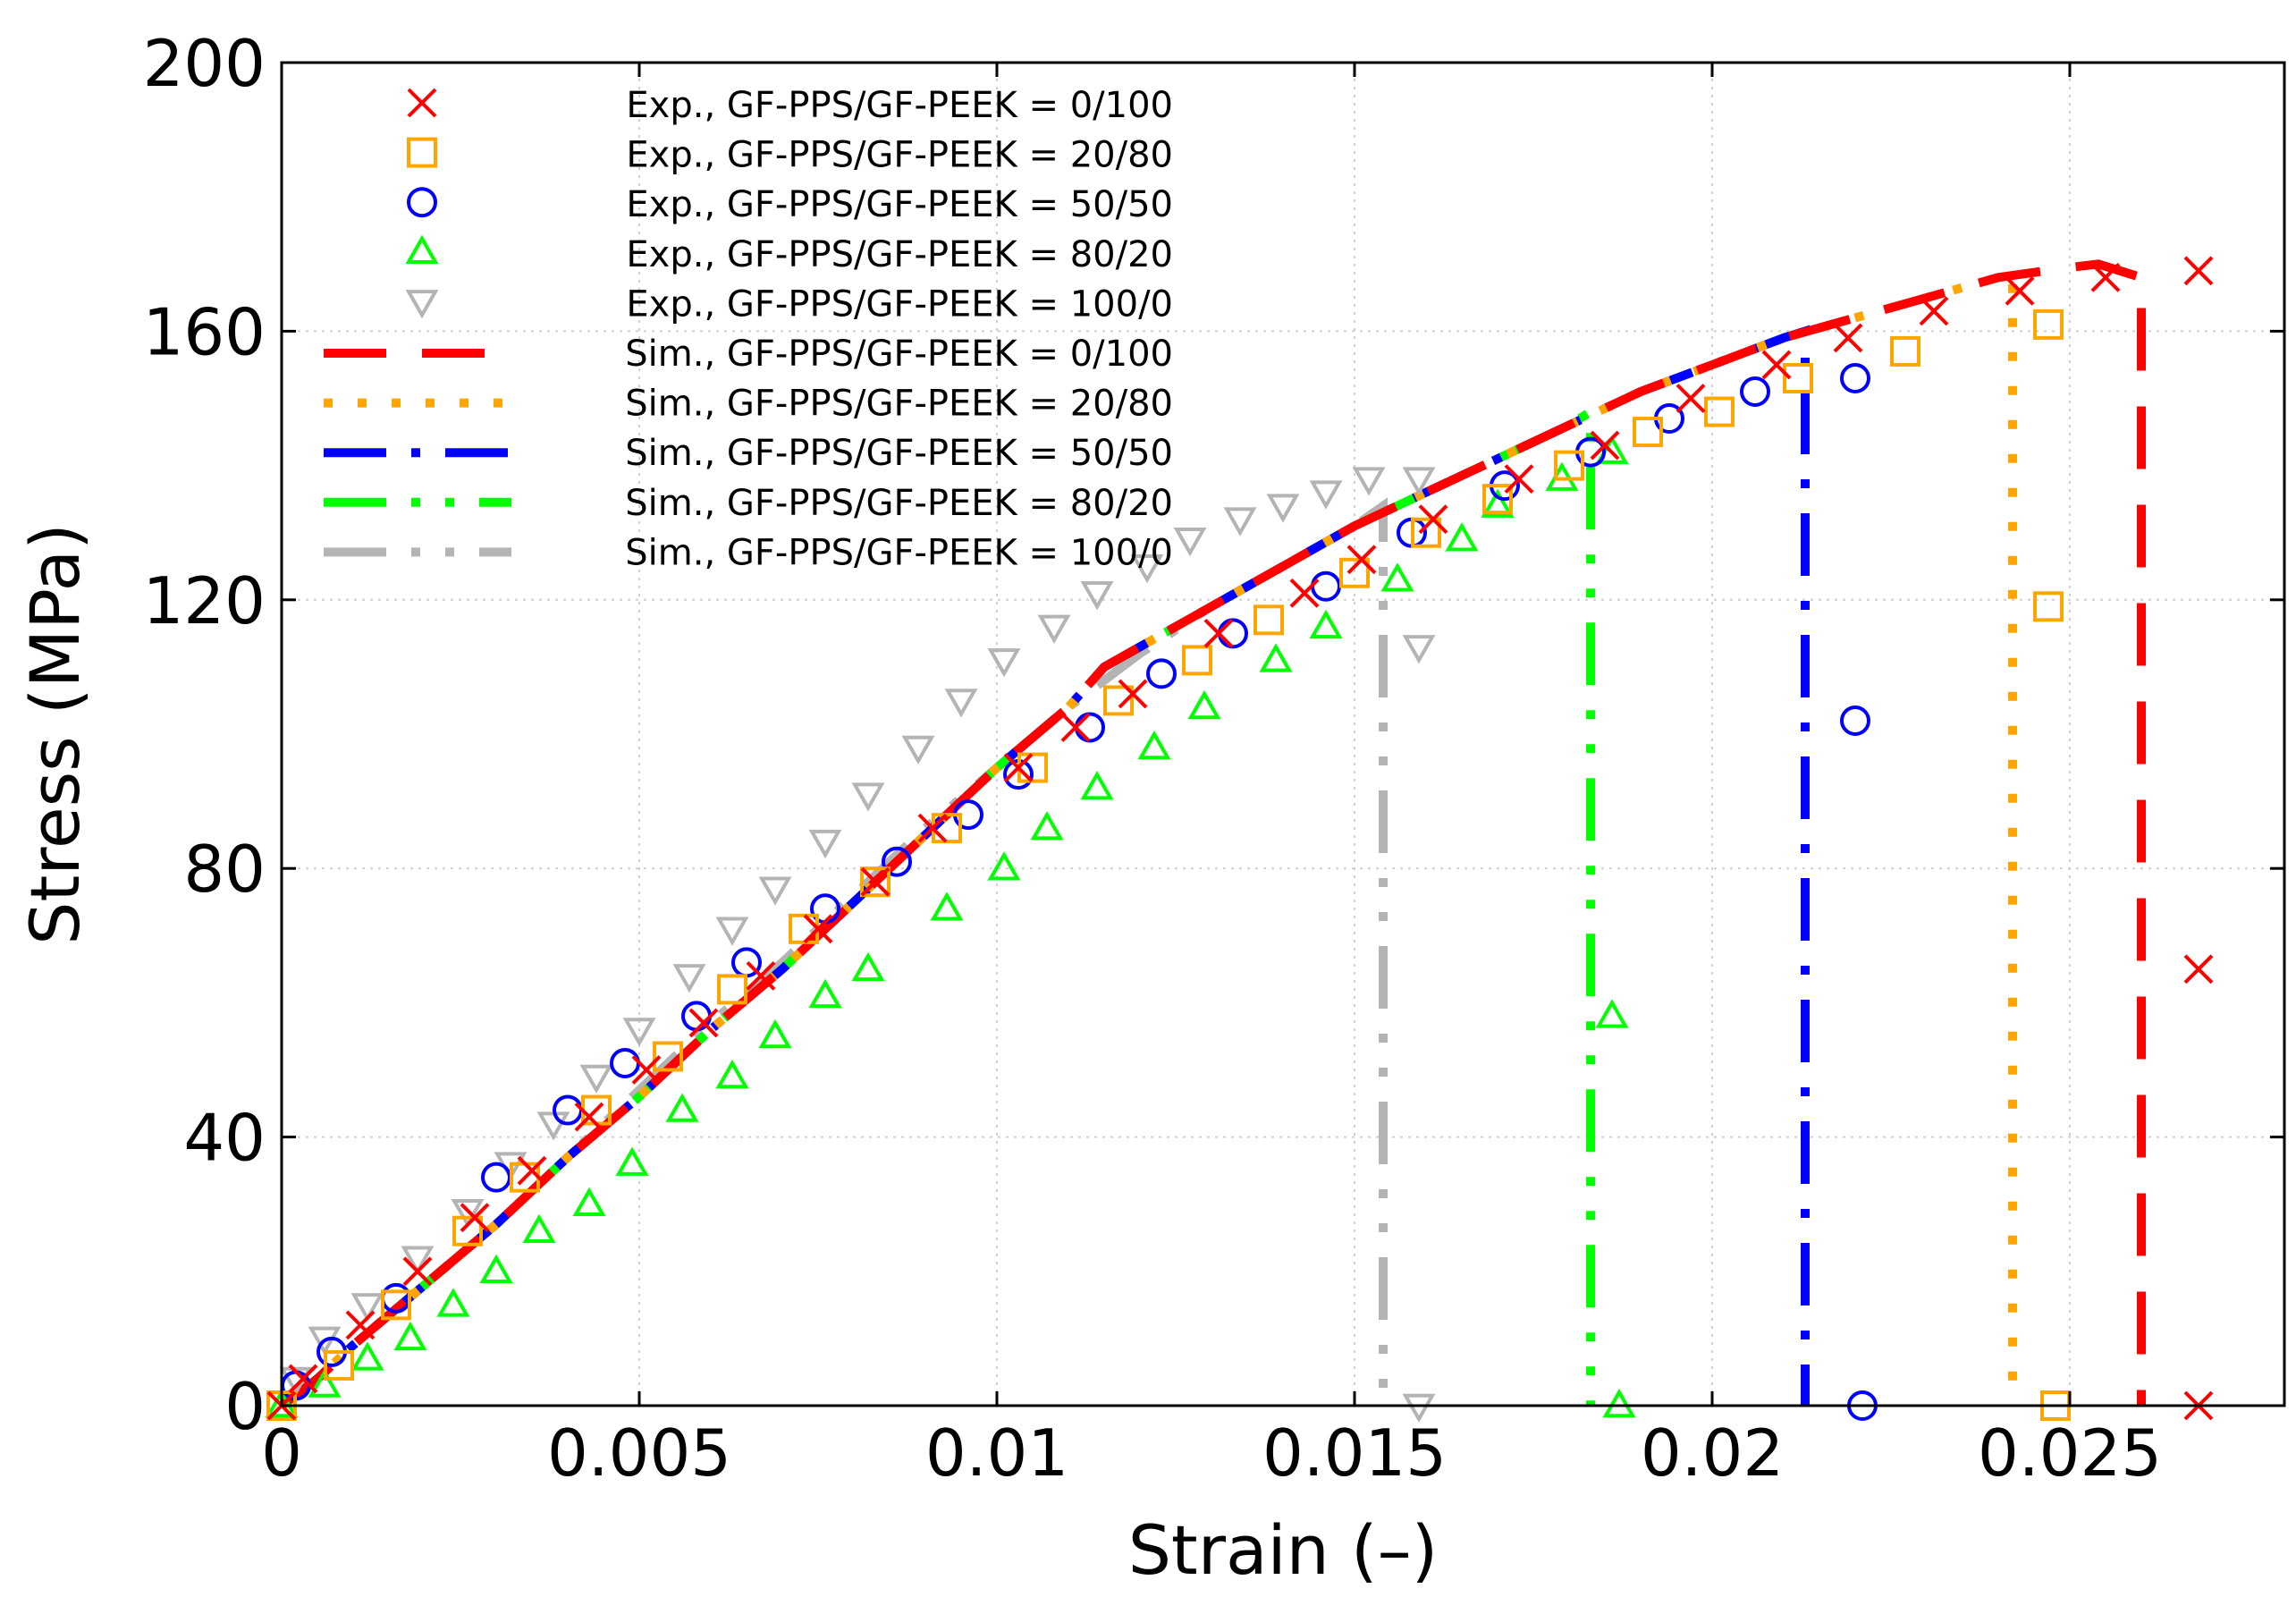  What do you see at coordinates (204, 600) in the screenshot?
I see `y-tick-label: 120` at bounding box center [204, 600].